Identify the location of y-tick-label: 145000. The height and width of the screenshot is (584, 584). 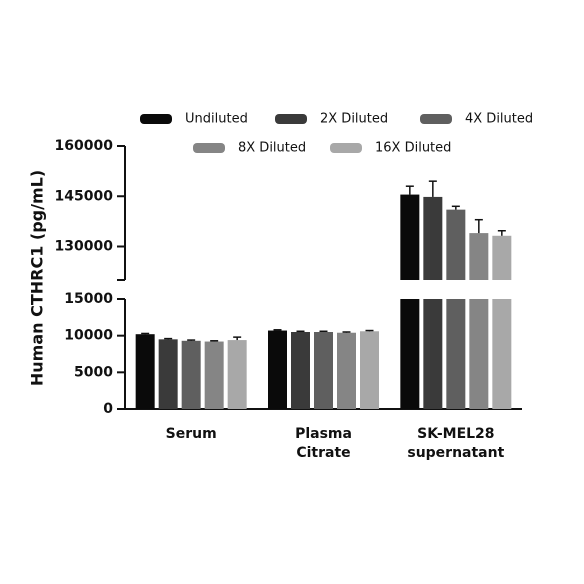
(84, 196).